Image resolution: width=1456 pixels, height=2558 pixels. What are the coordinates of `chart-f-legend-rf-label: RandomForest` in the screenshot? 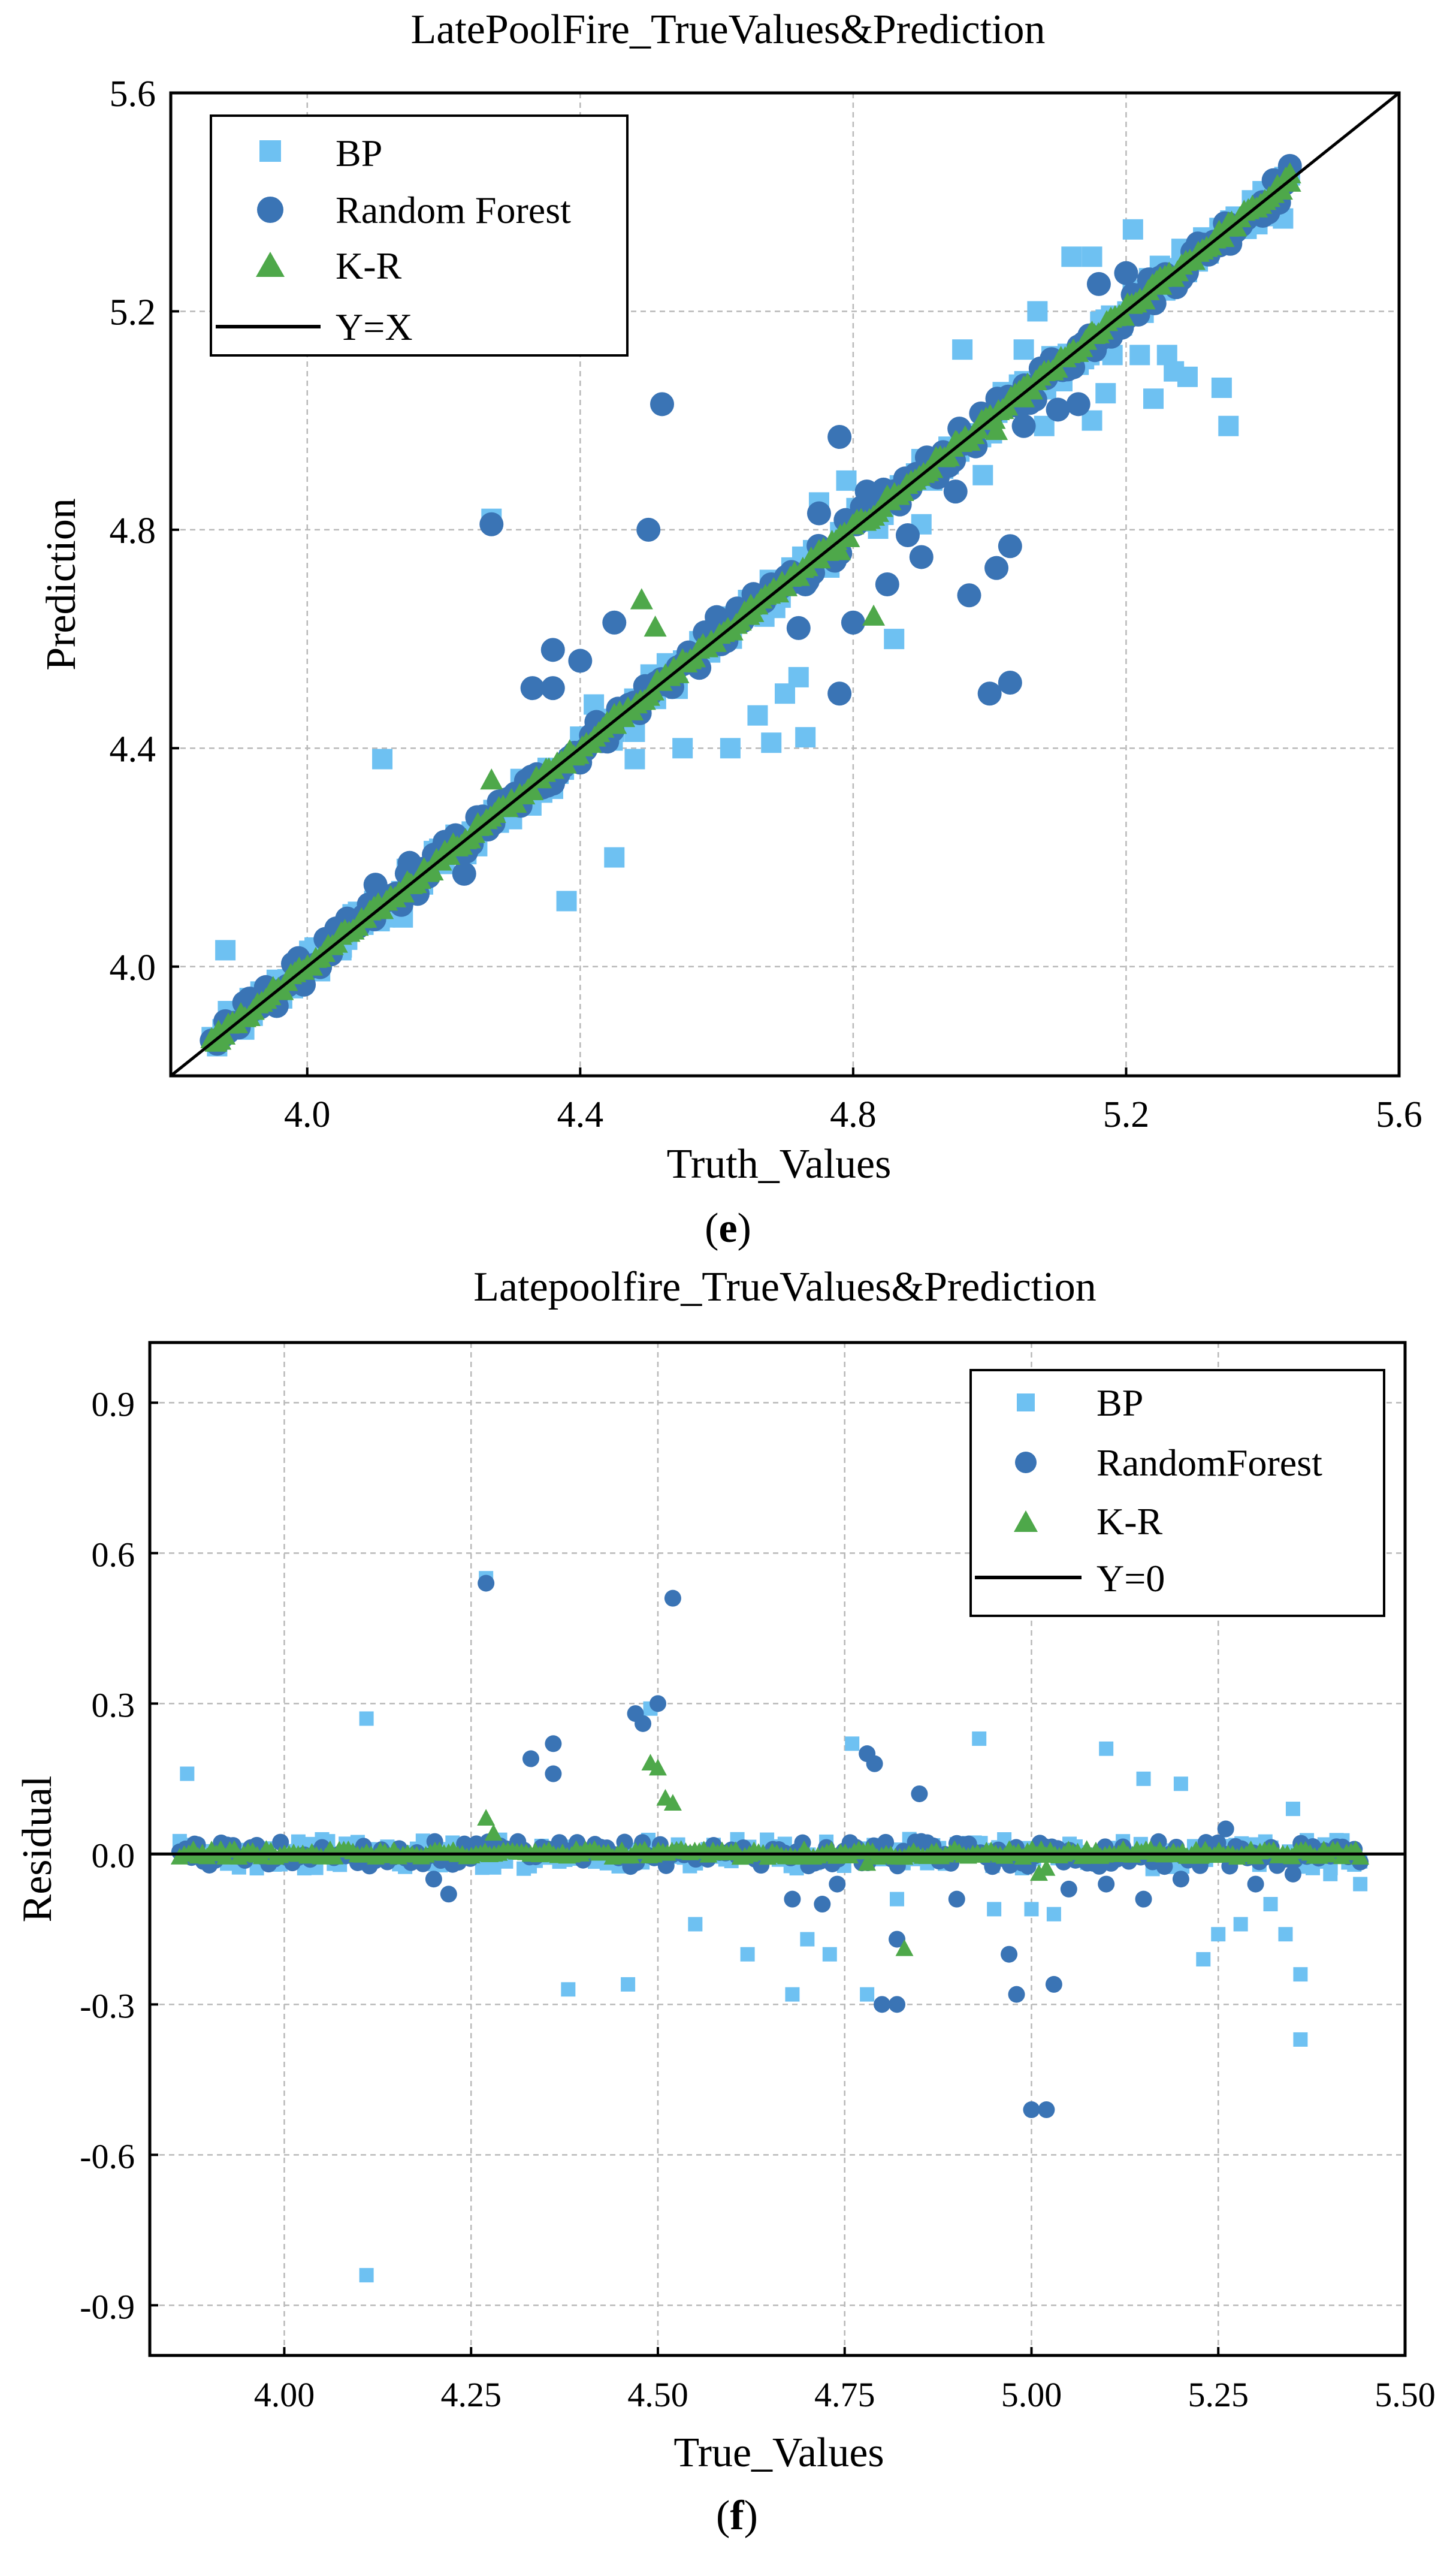 It's located at (1209, 1462).